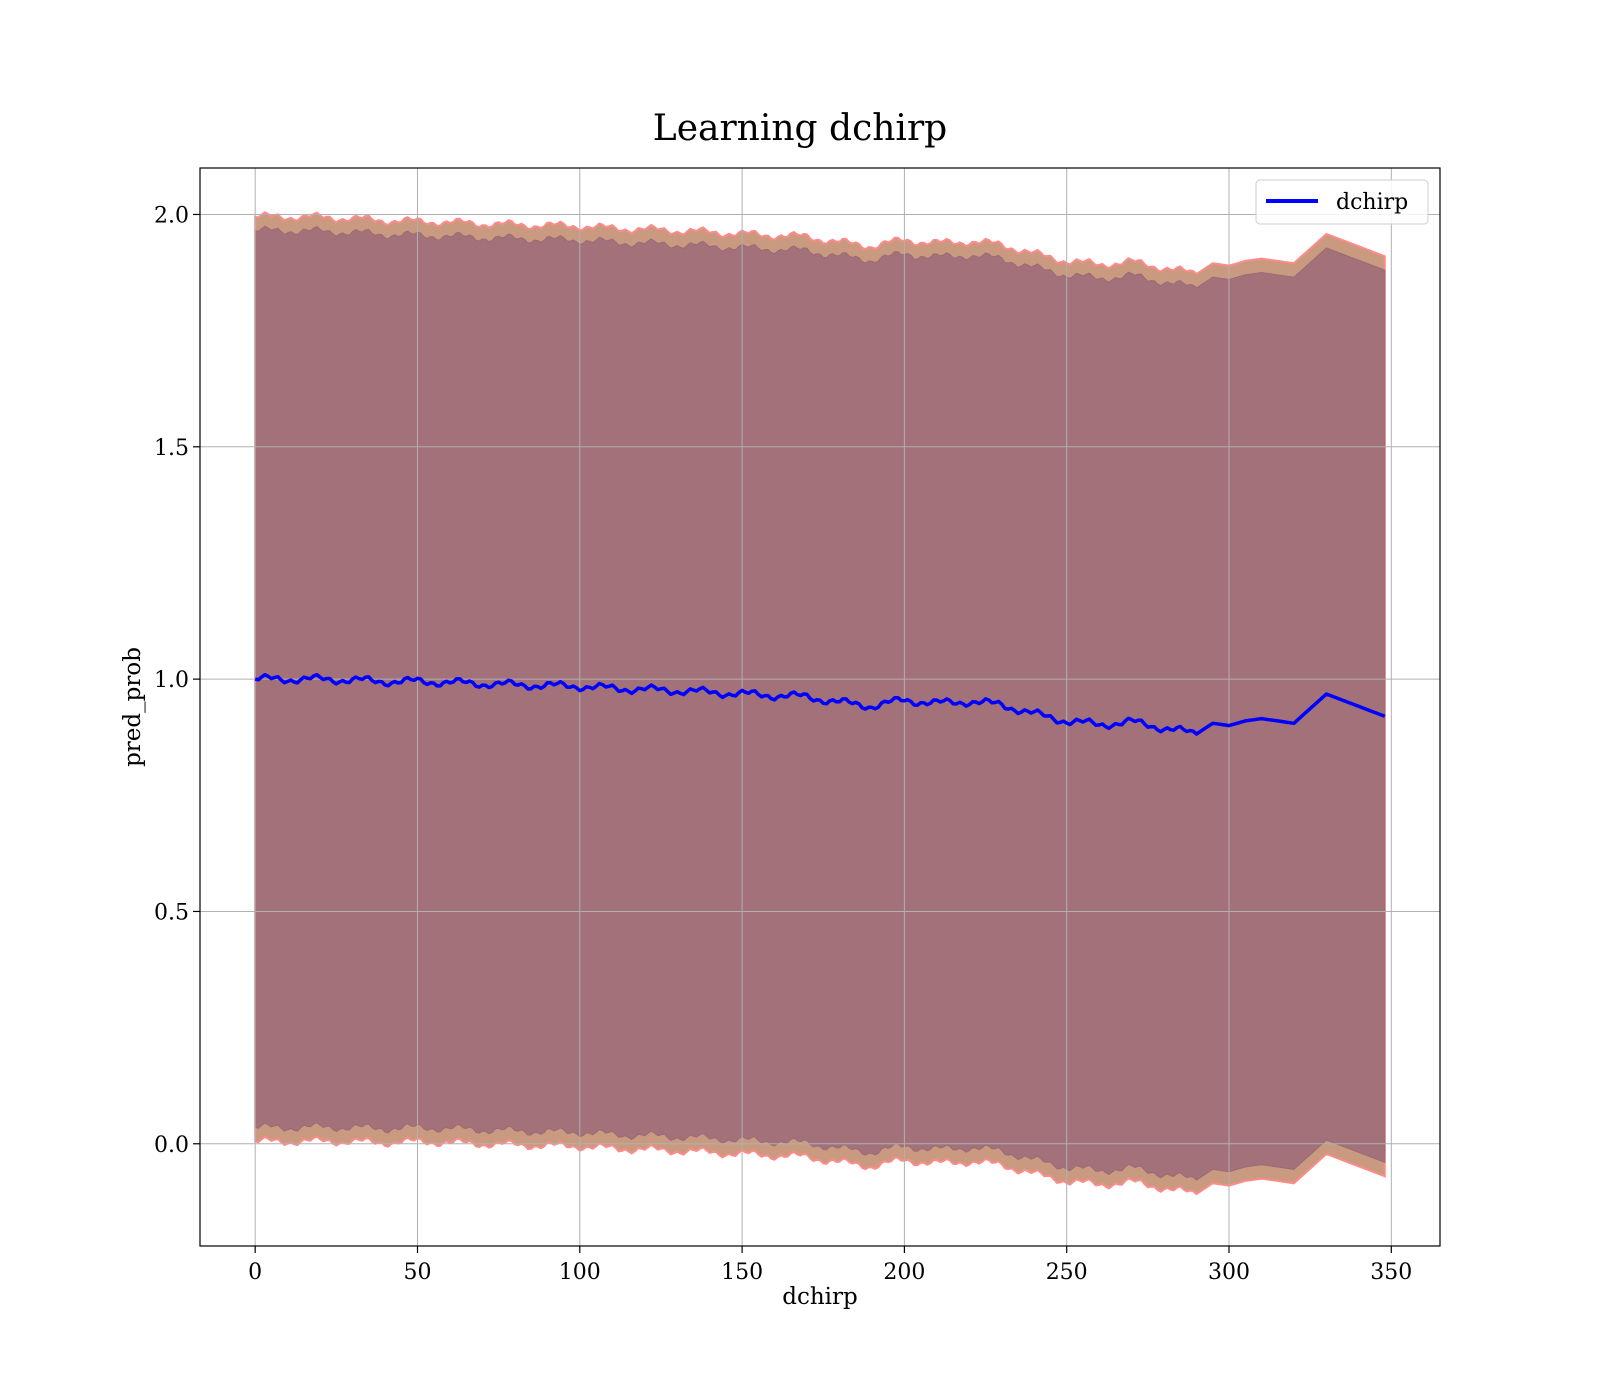 This screenshot has width=1600, height=1400. Describe the element at coordinates (1229, 1272) in the screenshot. I see `x-tick-label: 300` at that location.